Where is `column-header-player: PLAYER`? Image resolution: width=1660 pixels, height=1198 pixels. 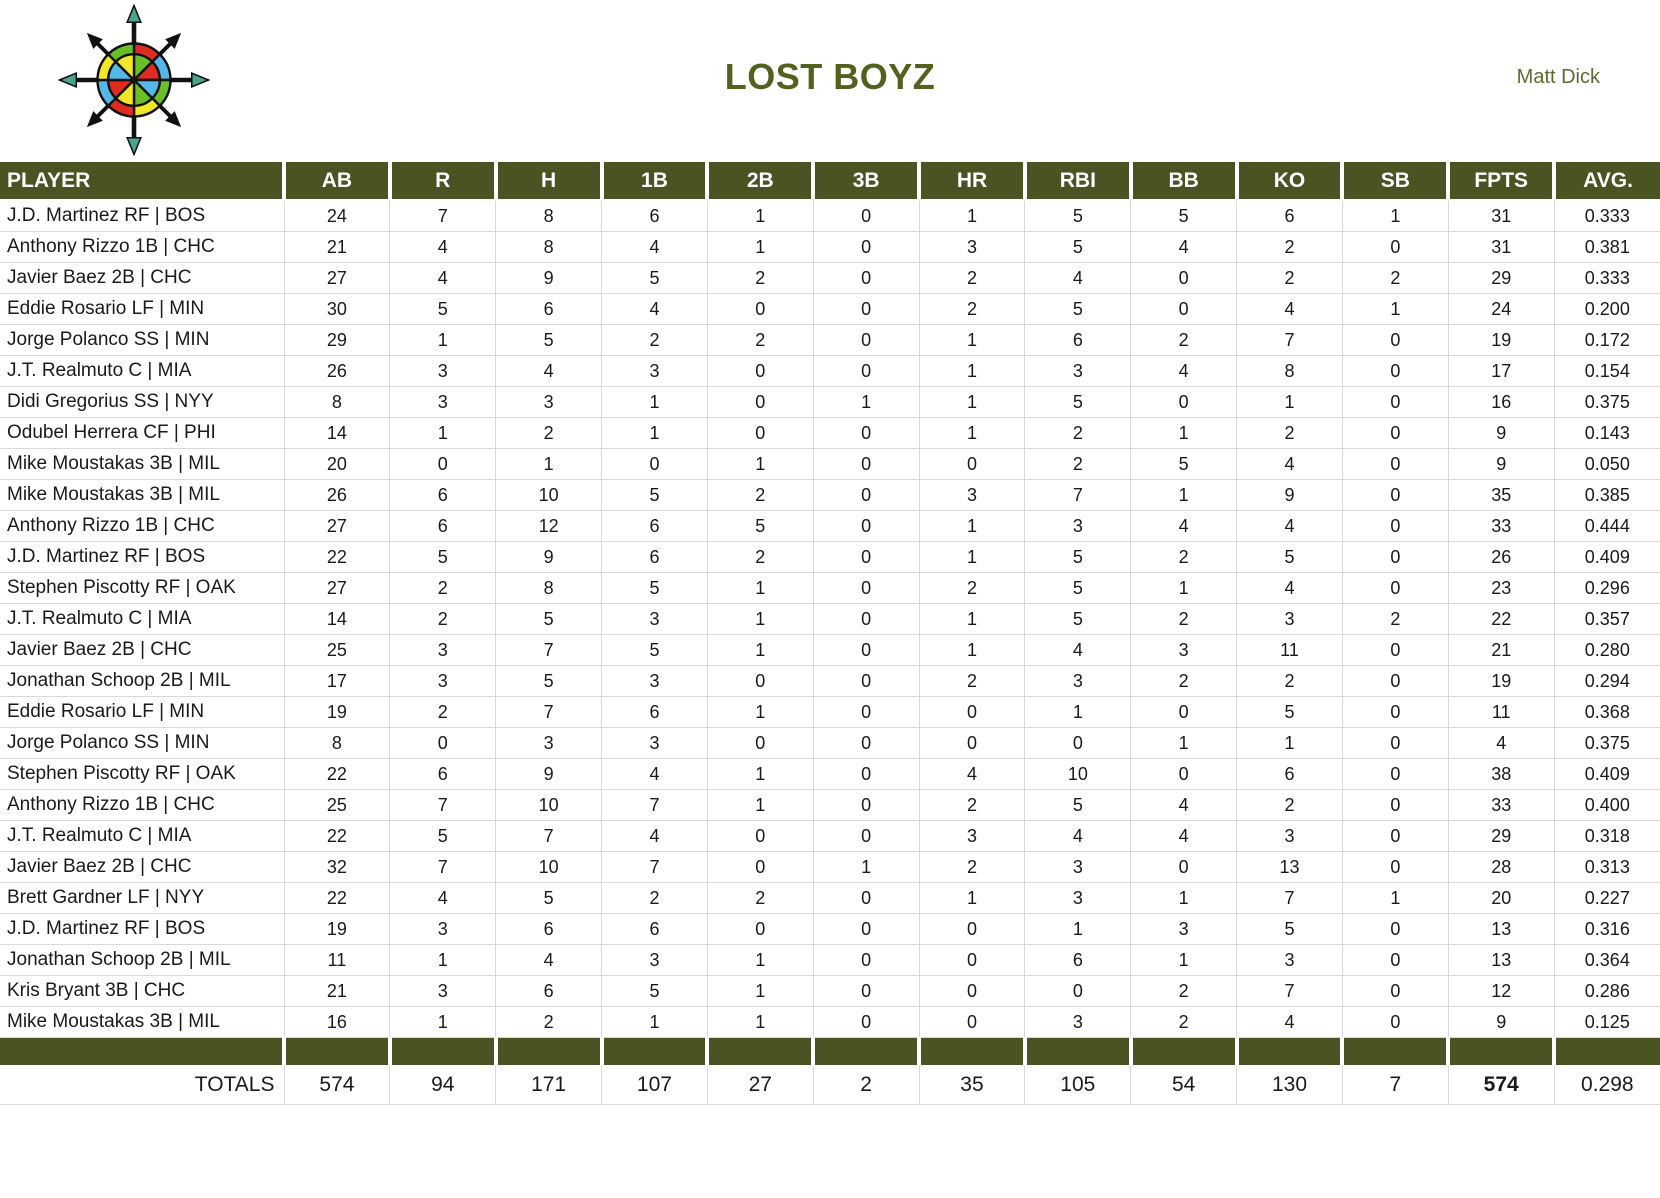 column-header-player: PLAYER is located at coordinates (143, 181).